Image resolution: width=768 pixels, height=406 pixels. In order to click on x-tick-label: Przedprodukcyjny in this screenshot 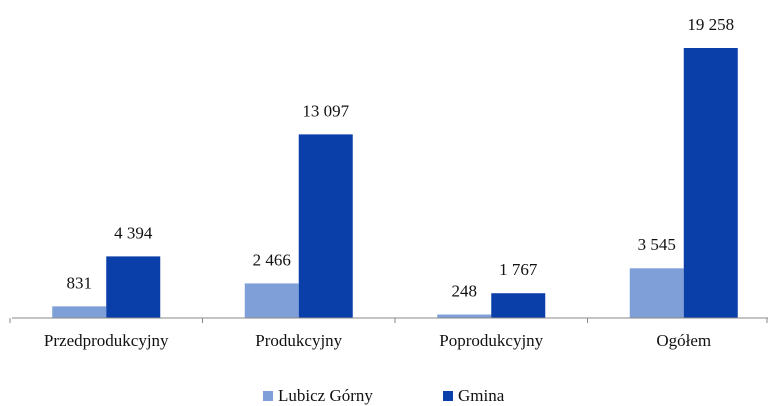, I will do `click(106, 340)`.